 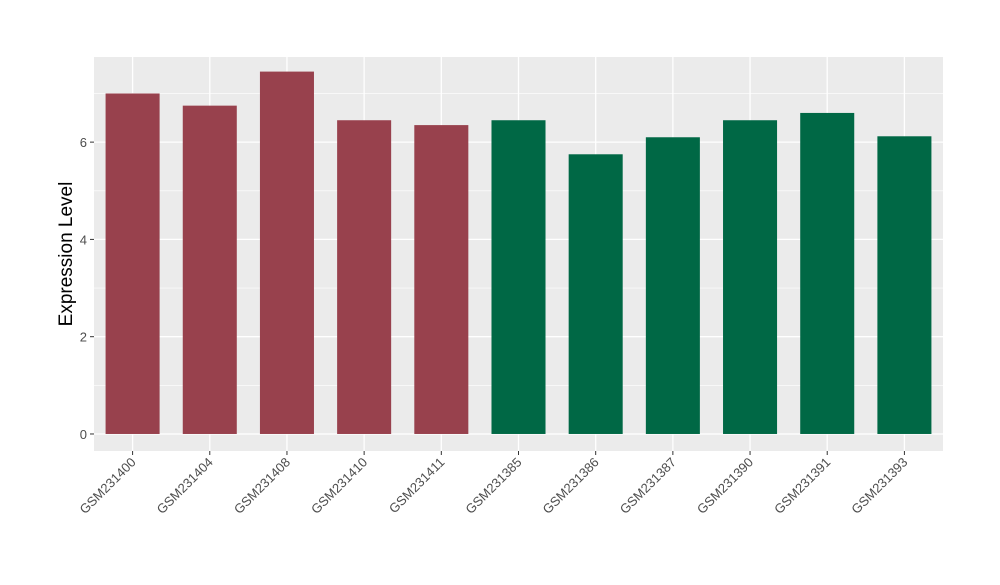 What do you see at coordinates (518, 277) in the screenshot?
I see `bar-GSM231385` at bounding box center [518, 277].